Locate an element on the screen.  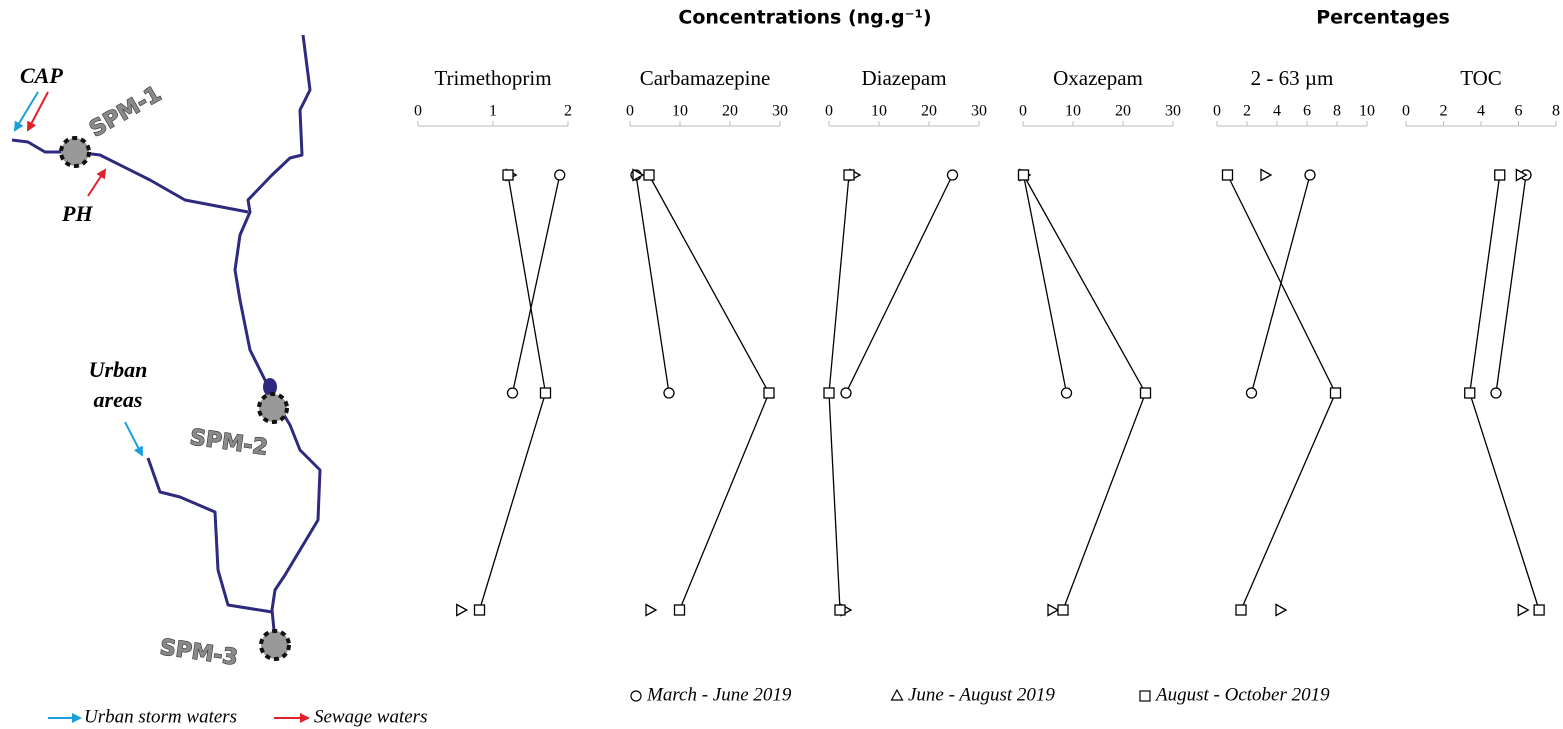
header: Percentages is located at coordinates (1383, 18).